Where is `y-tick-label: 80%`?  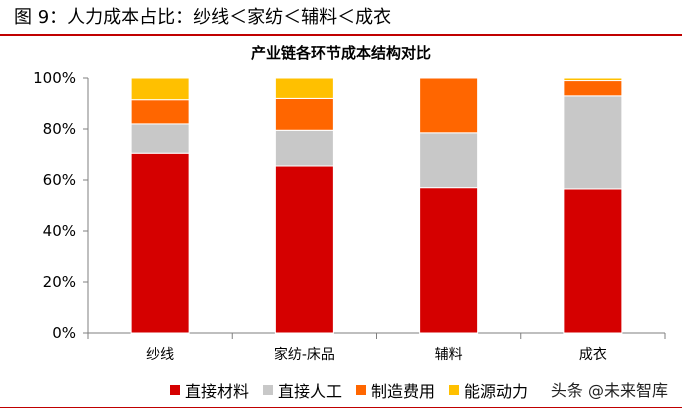
y-tick-label: 80% is located at coordinates (59, 129).